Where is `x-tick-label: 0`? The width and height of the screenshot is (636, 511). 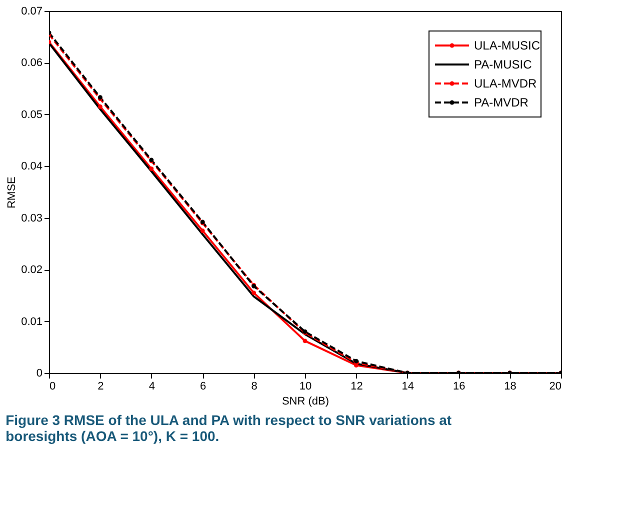
x-tick-label: 0 is located at coordinates (53, 386).